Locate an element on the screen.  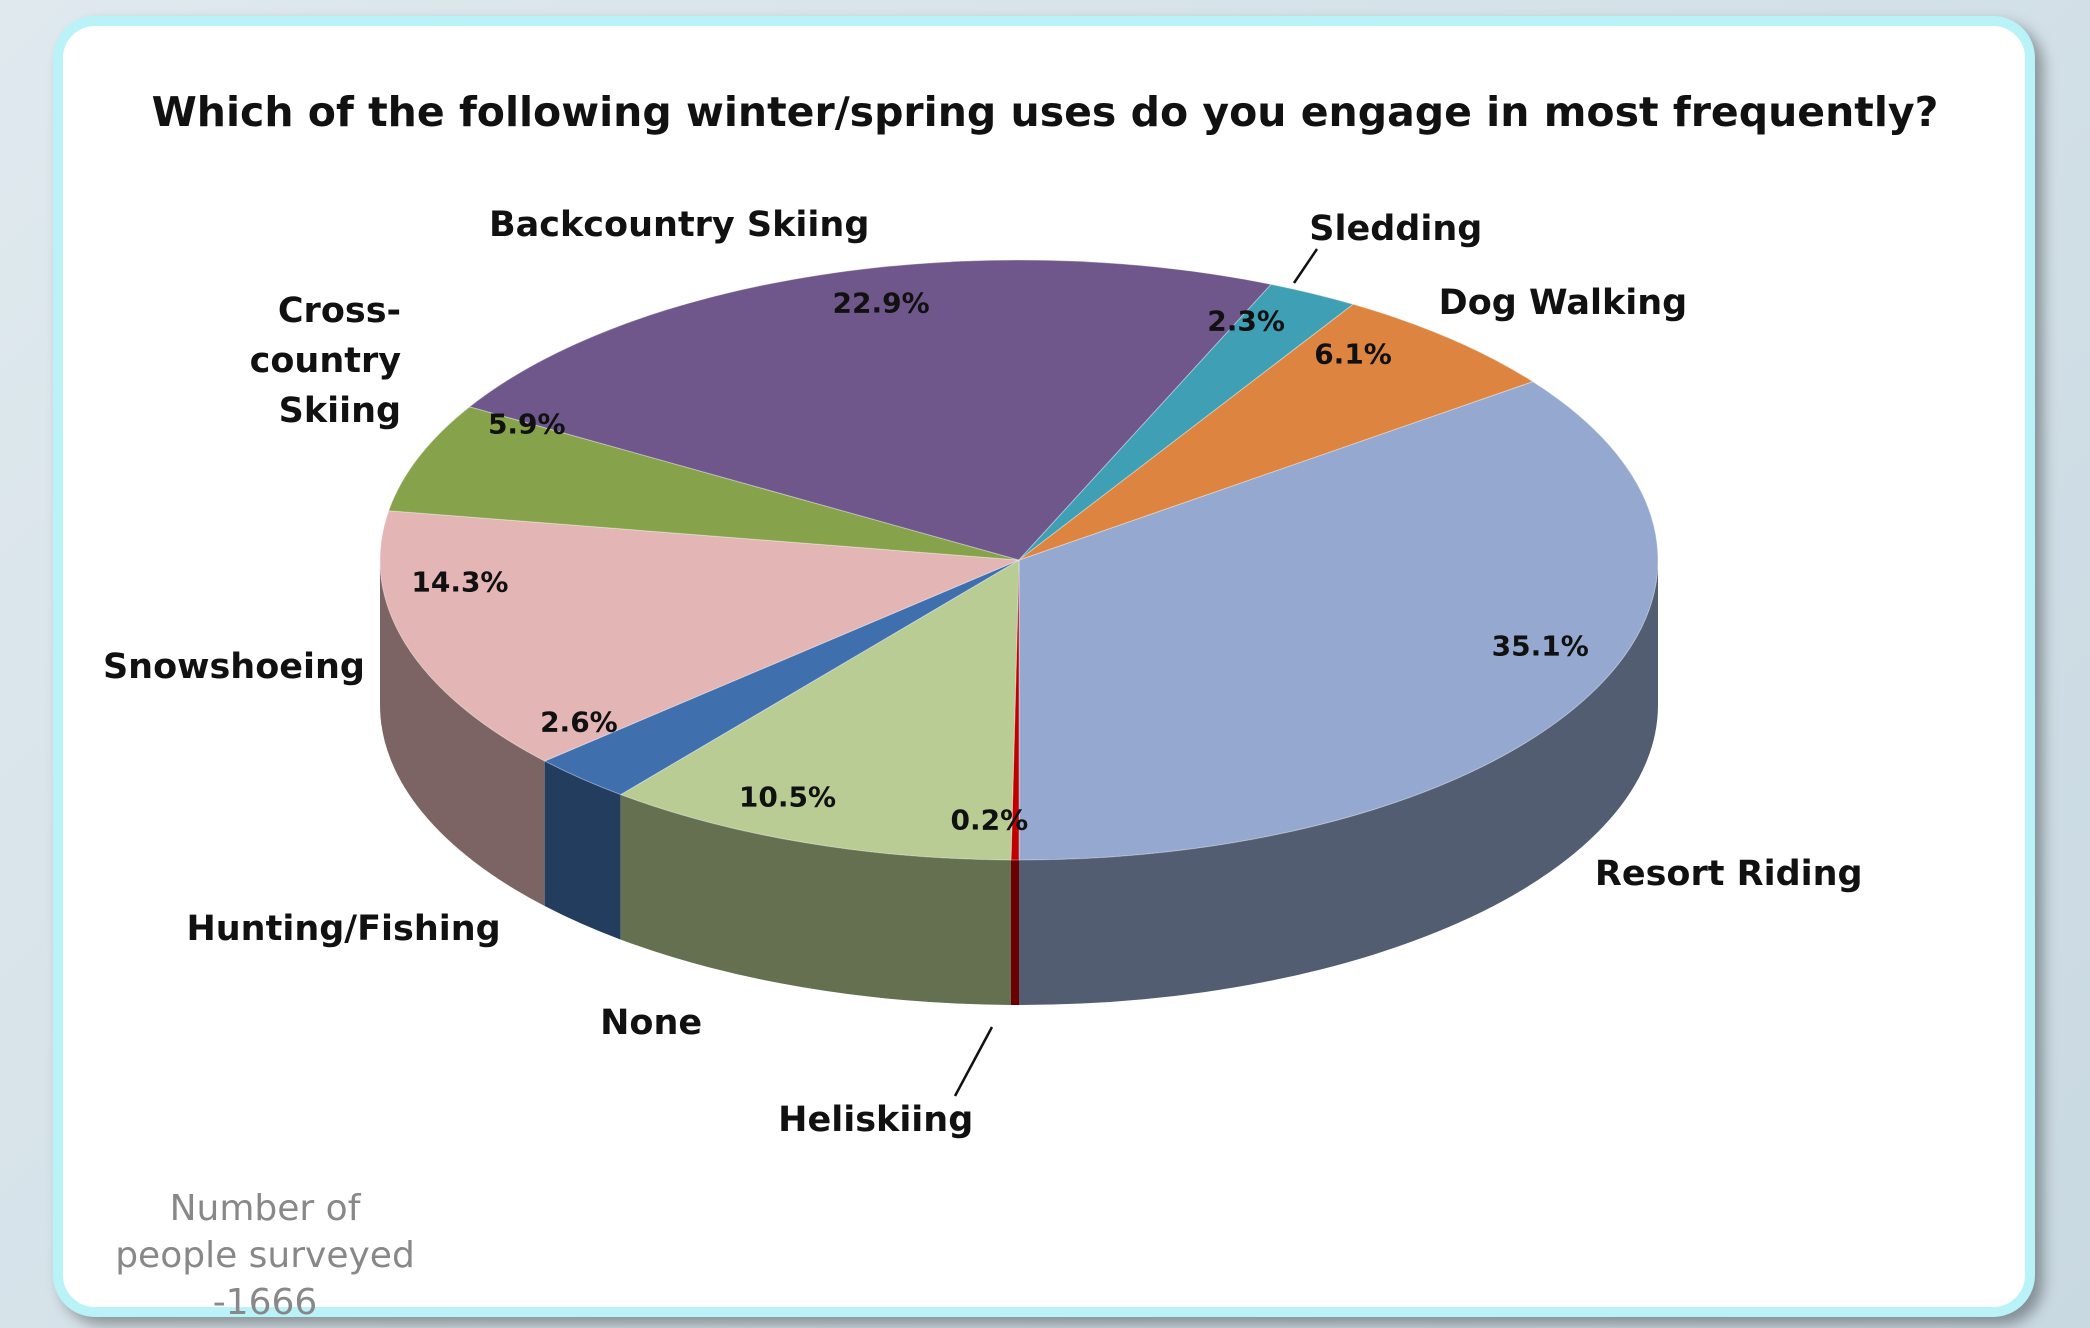
category-label: None is located at coordinates (651, 1022).